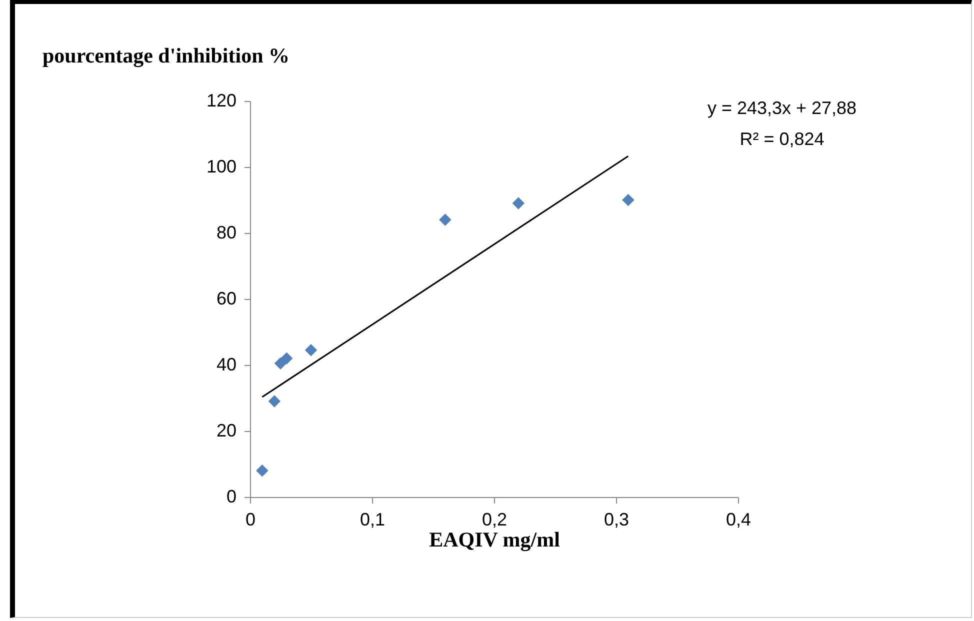 Image resolution: width=974 pixels, height=621 pixels. I want to click on x-tick-label: 0,1, so click(373, 520).